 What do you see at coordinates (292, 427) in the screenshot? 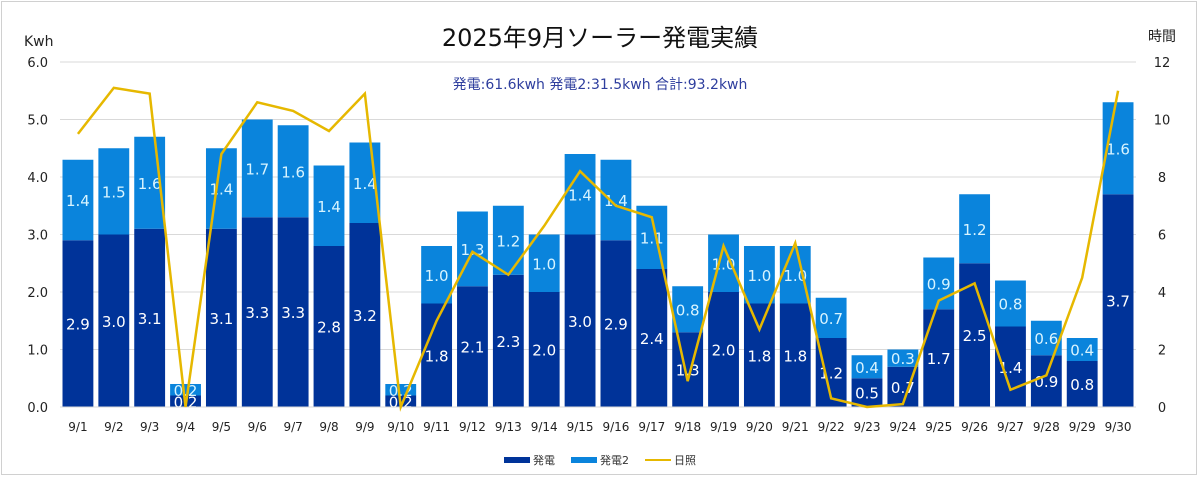
I see `x-tick-label: 9/7` at bounding box center [292, 427].